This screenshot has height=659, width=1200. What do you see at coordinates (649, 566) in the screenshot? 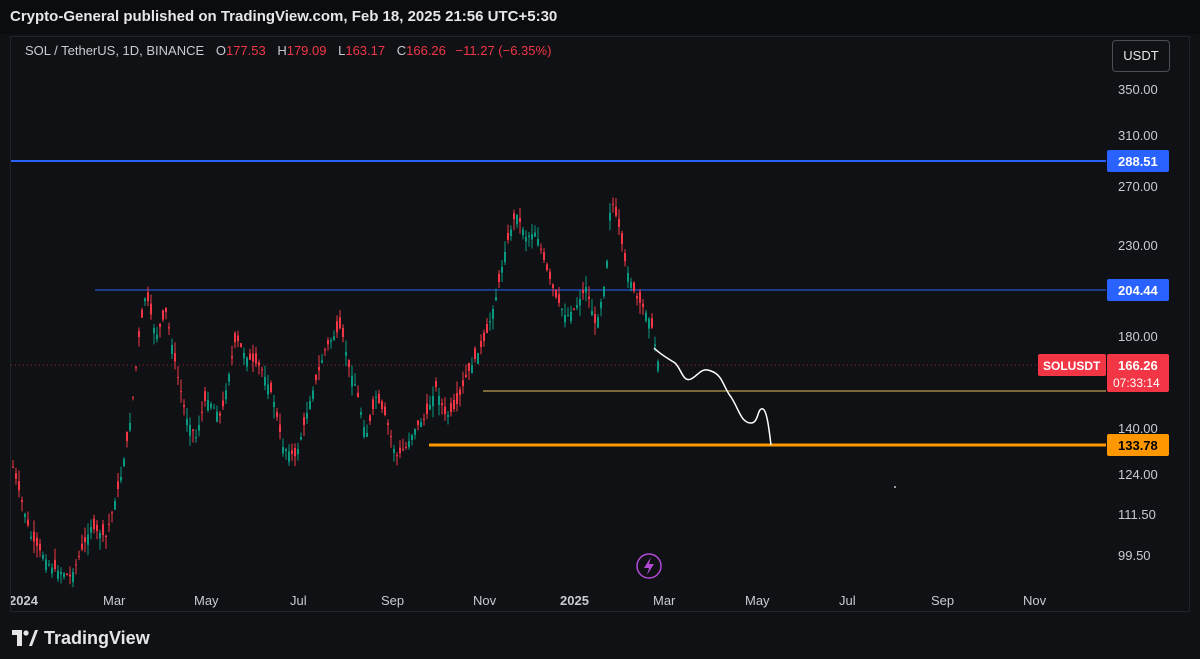
I see `lightning-icon` at bounding box center [649, 566].